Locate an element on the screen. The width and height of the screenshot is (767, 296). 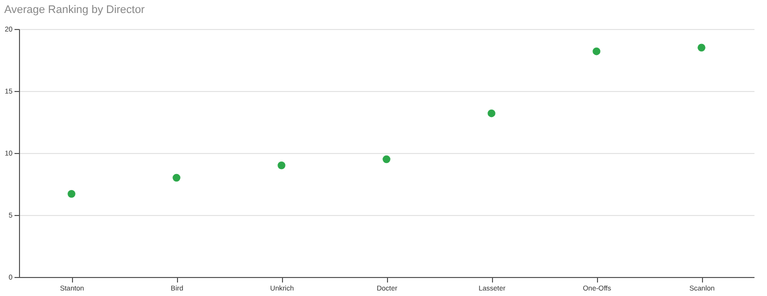
chart-title: Average Ranking by Director is located at coordinates (74, 10).